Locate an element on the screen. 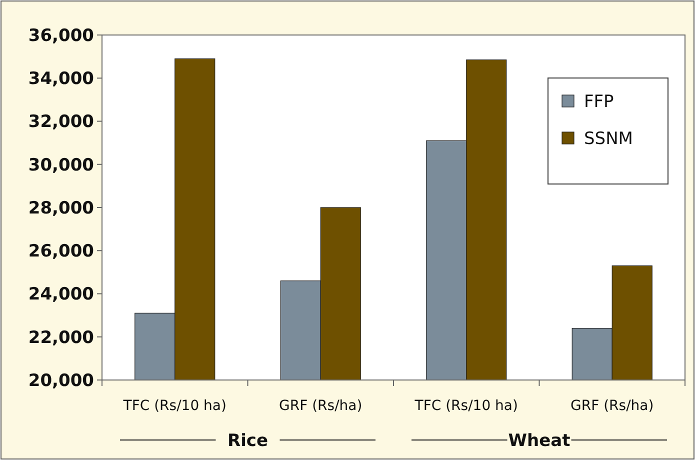 The height and width of the screenshot is (460, 695). y-tick-label: 26,000 is located at coordinates (61, 252).